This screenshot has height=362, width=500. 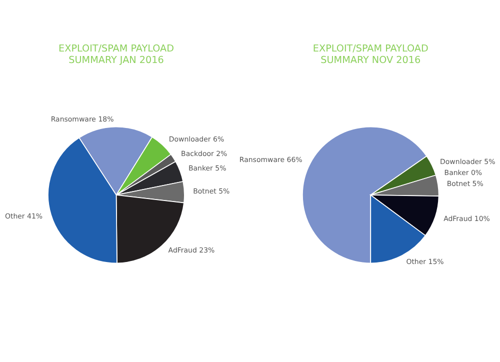 I want to click on text: SUMMARY JAN 2016, so click(x=116, y=60).